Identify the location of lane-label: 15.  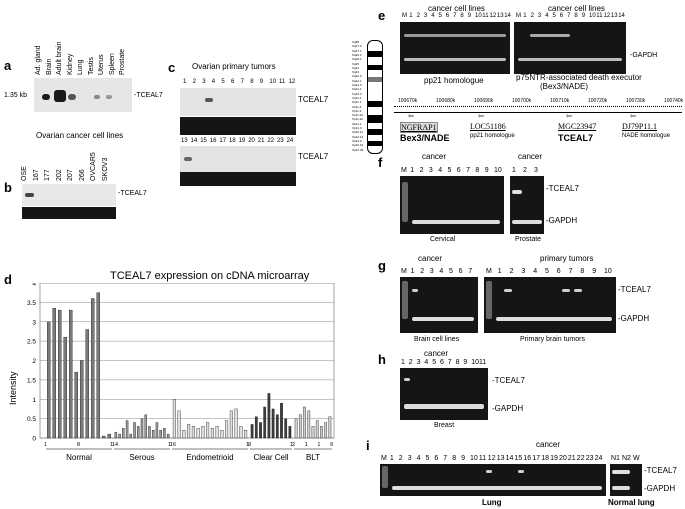
(518, 458).